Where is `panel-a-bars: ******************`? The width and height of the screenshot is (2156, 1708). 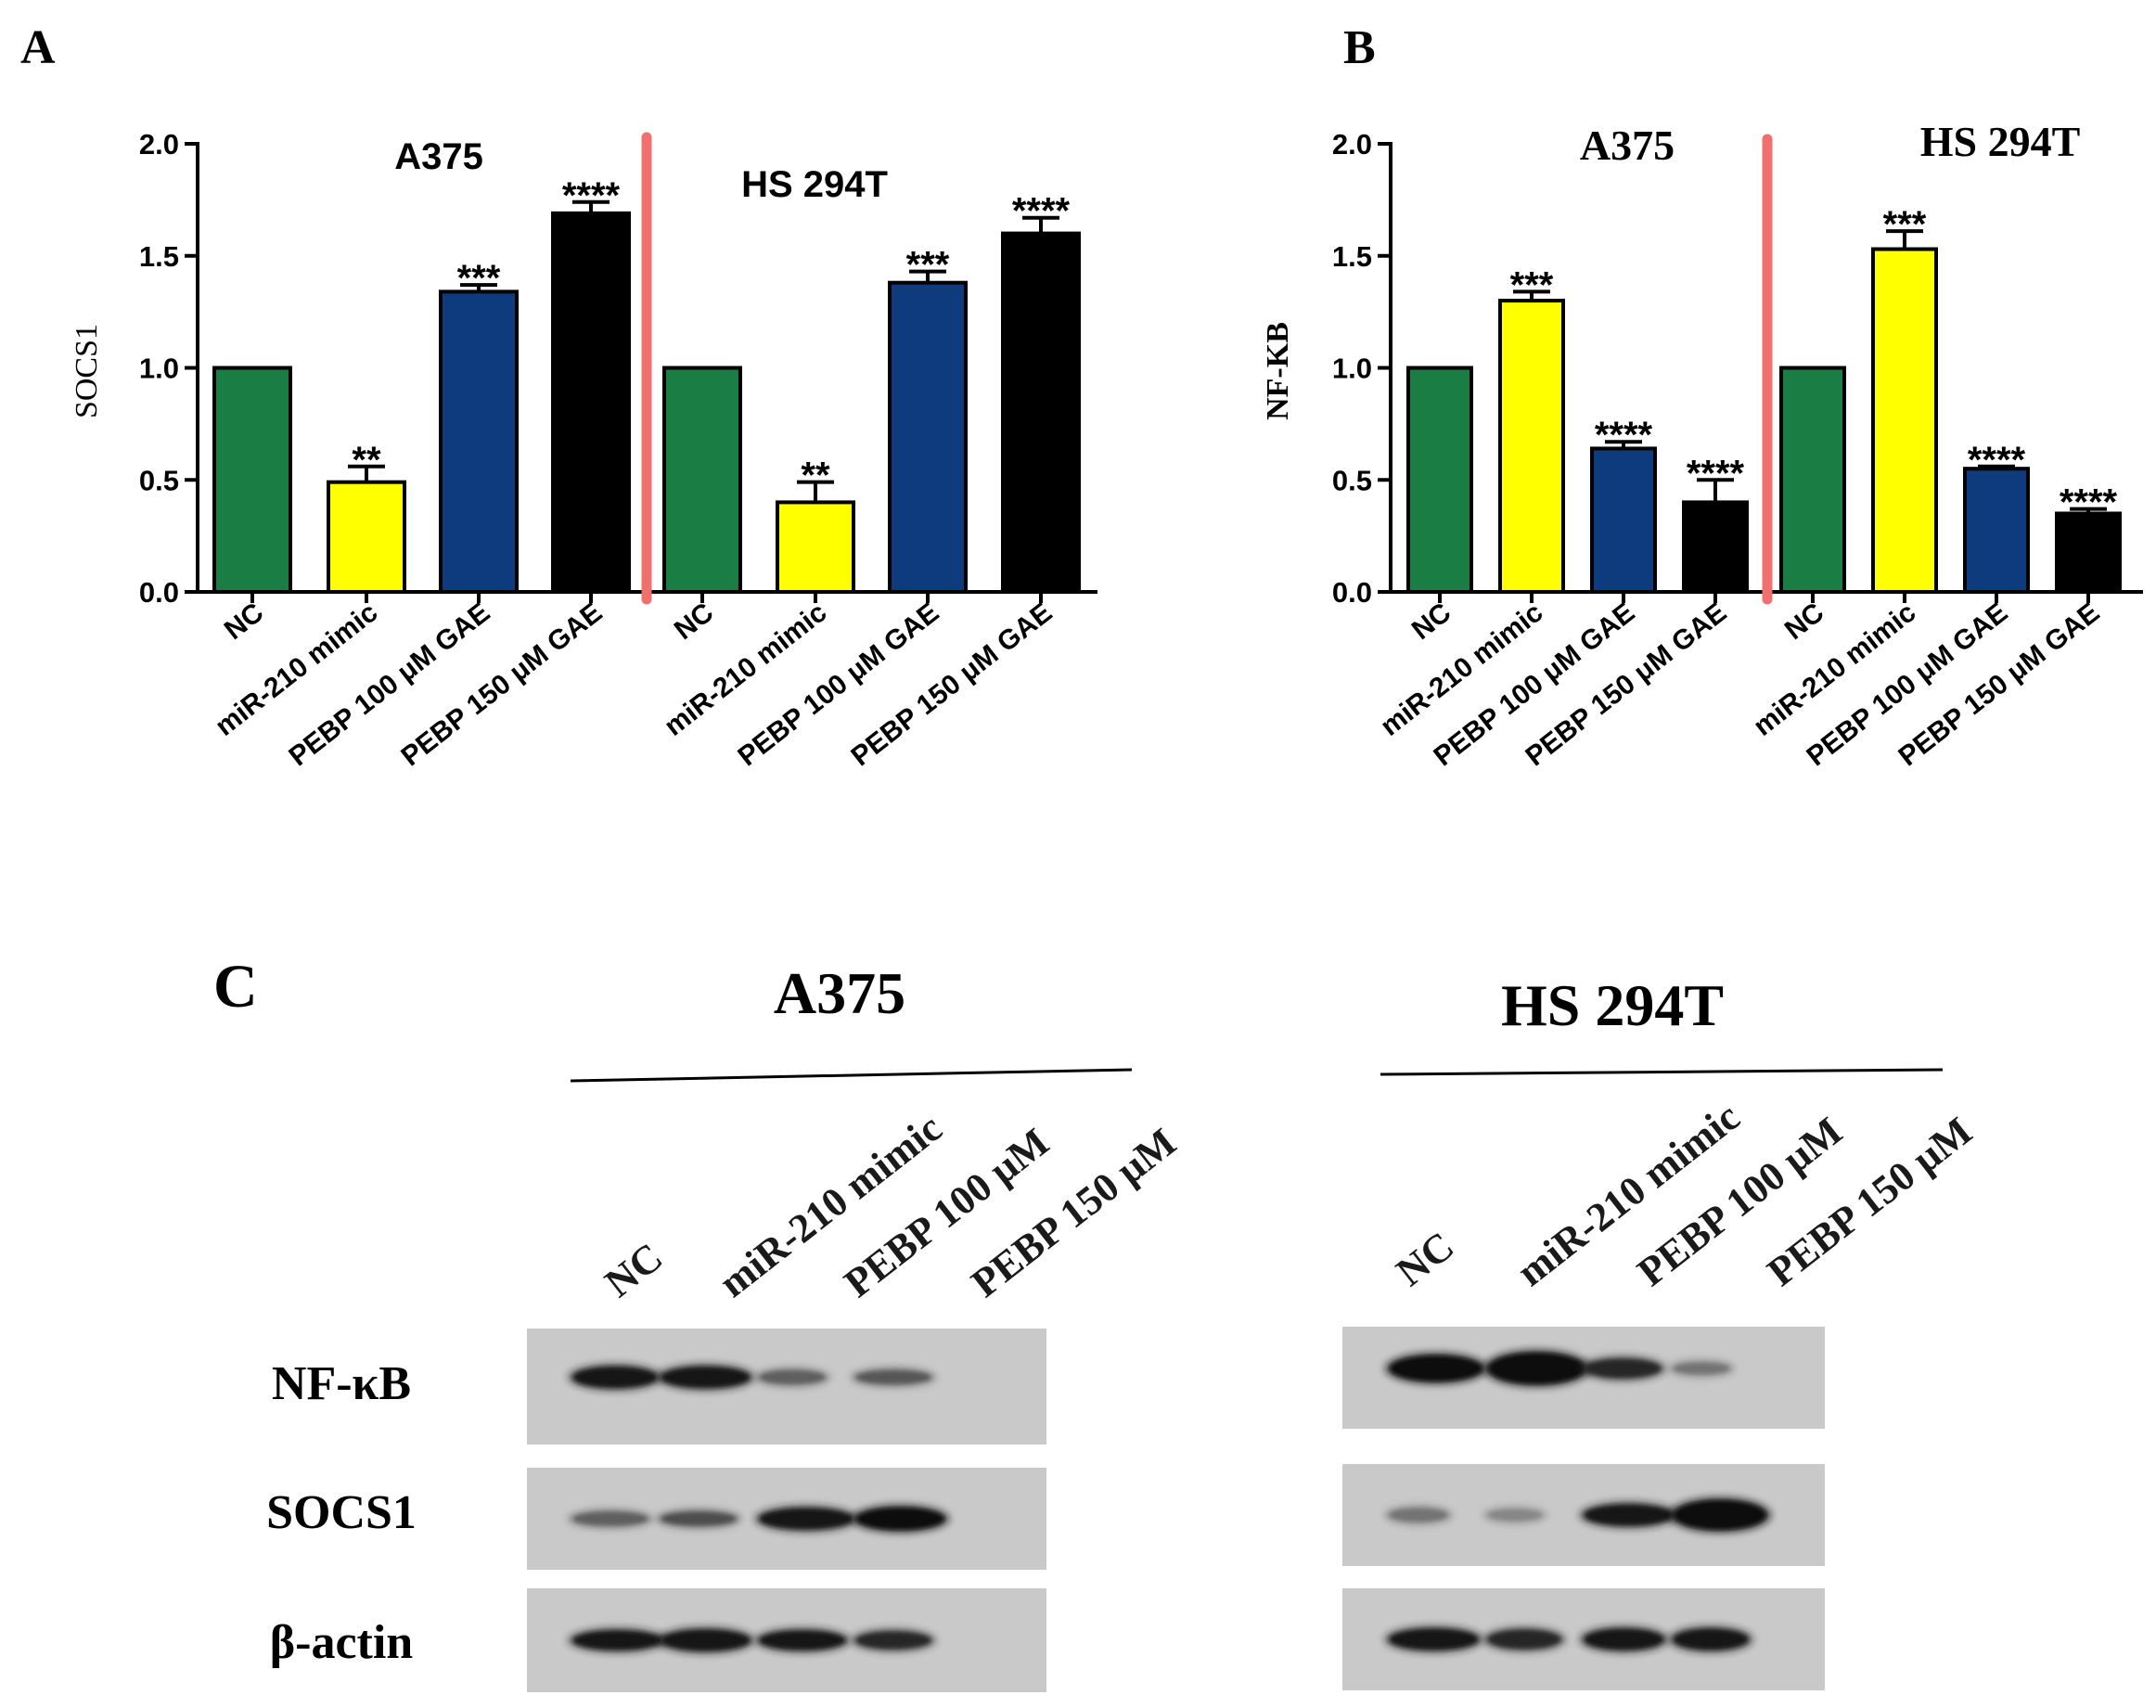
panel-a-bars: ****************** is located at coordinates (646, 385).